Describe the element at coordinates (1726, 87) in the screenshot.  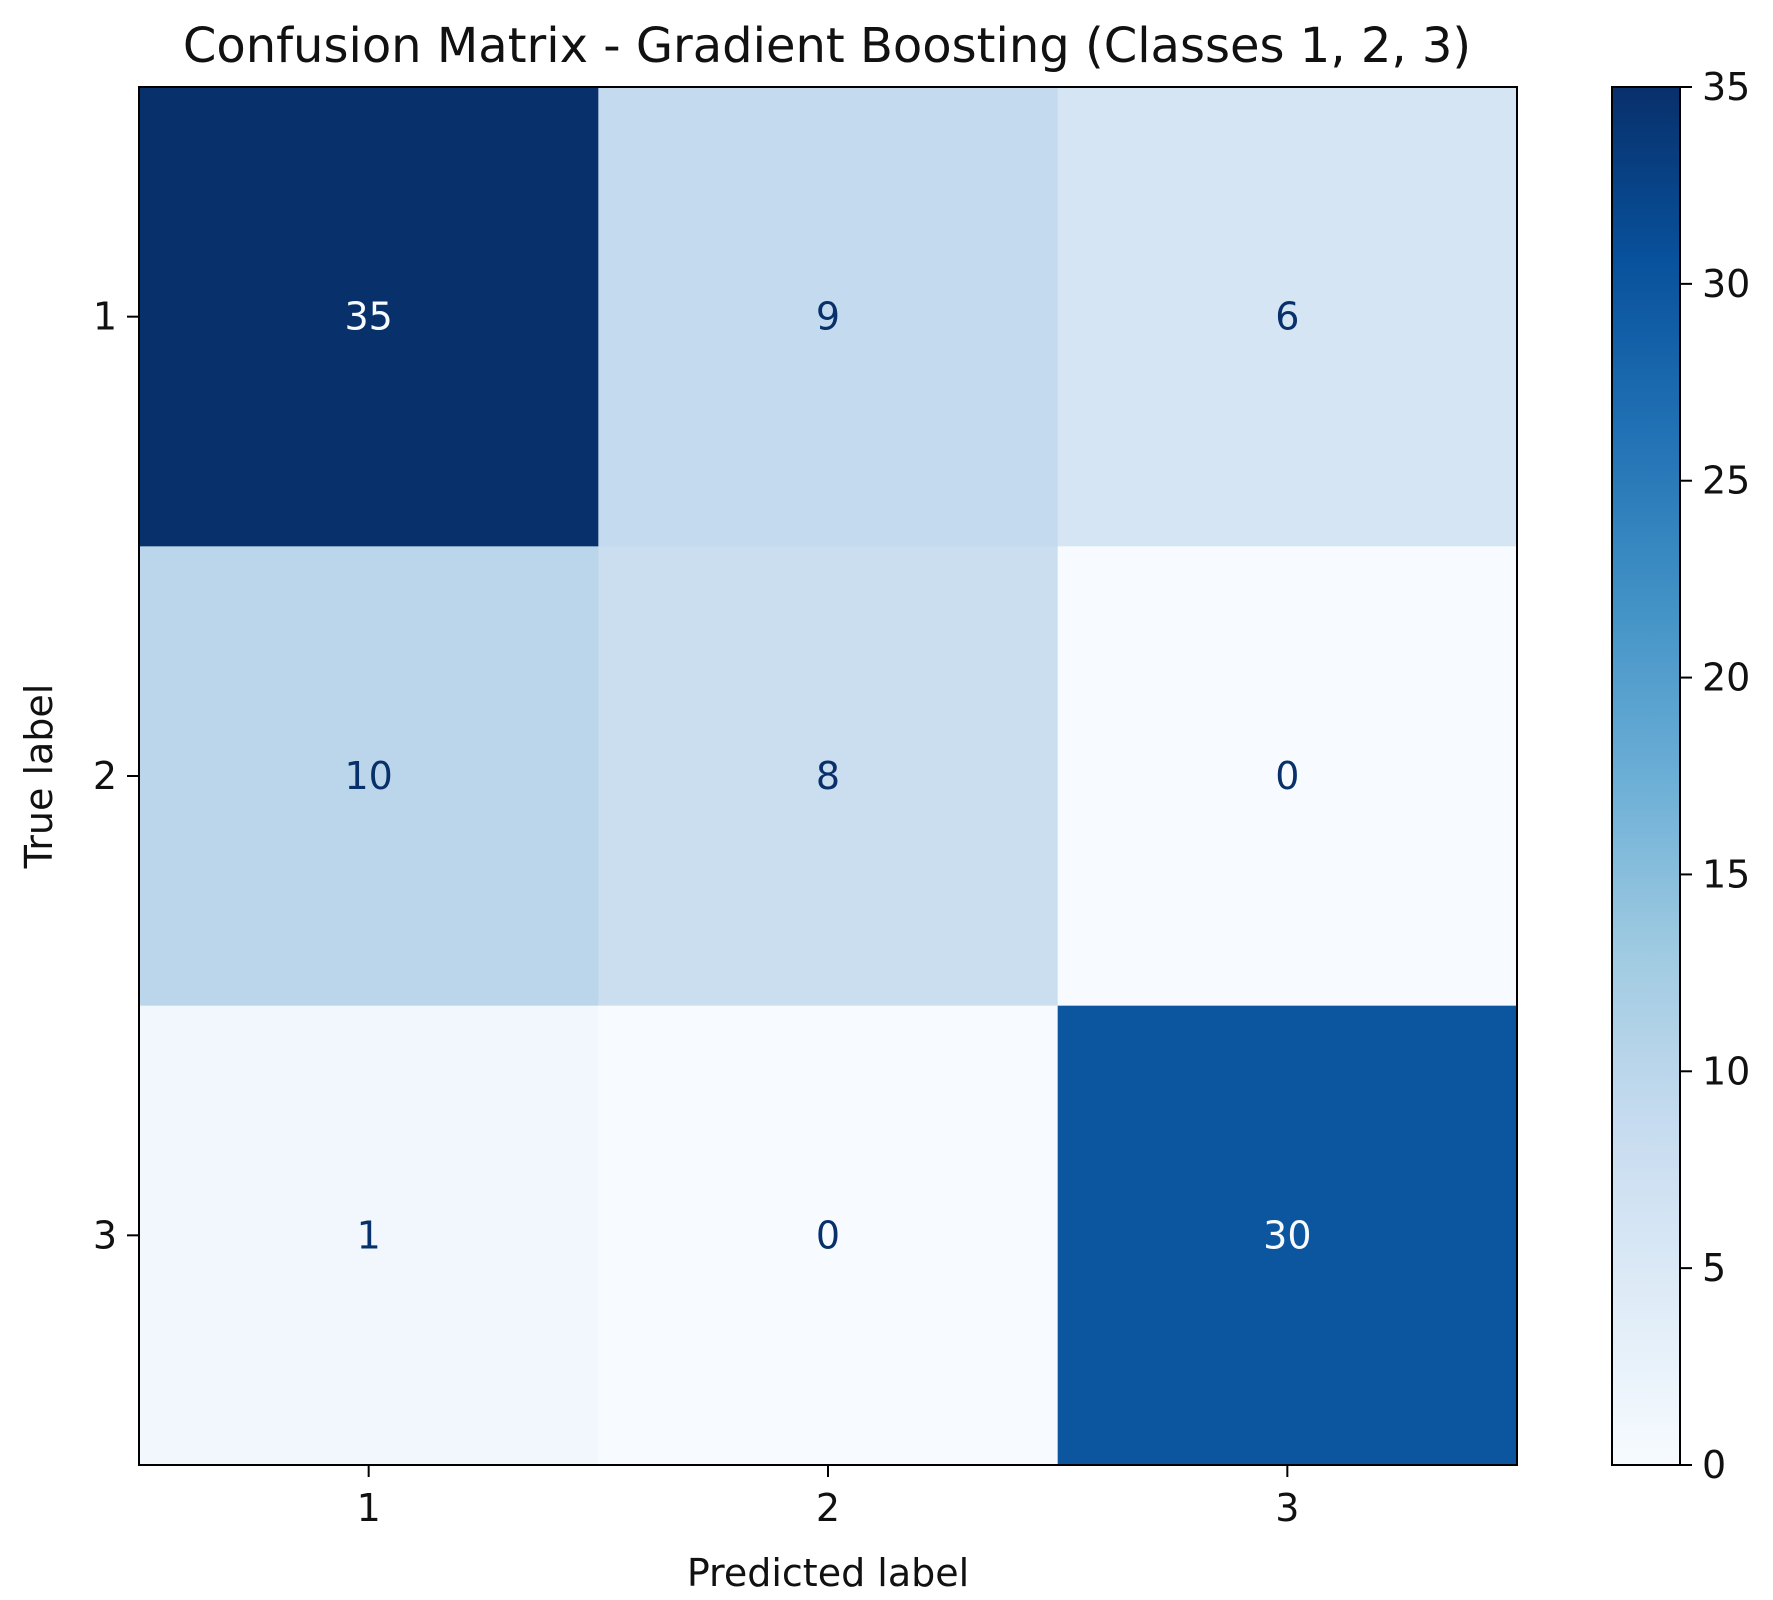
I see `colorbar-tick-label: 35` at that location.